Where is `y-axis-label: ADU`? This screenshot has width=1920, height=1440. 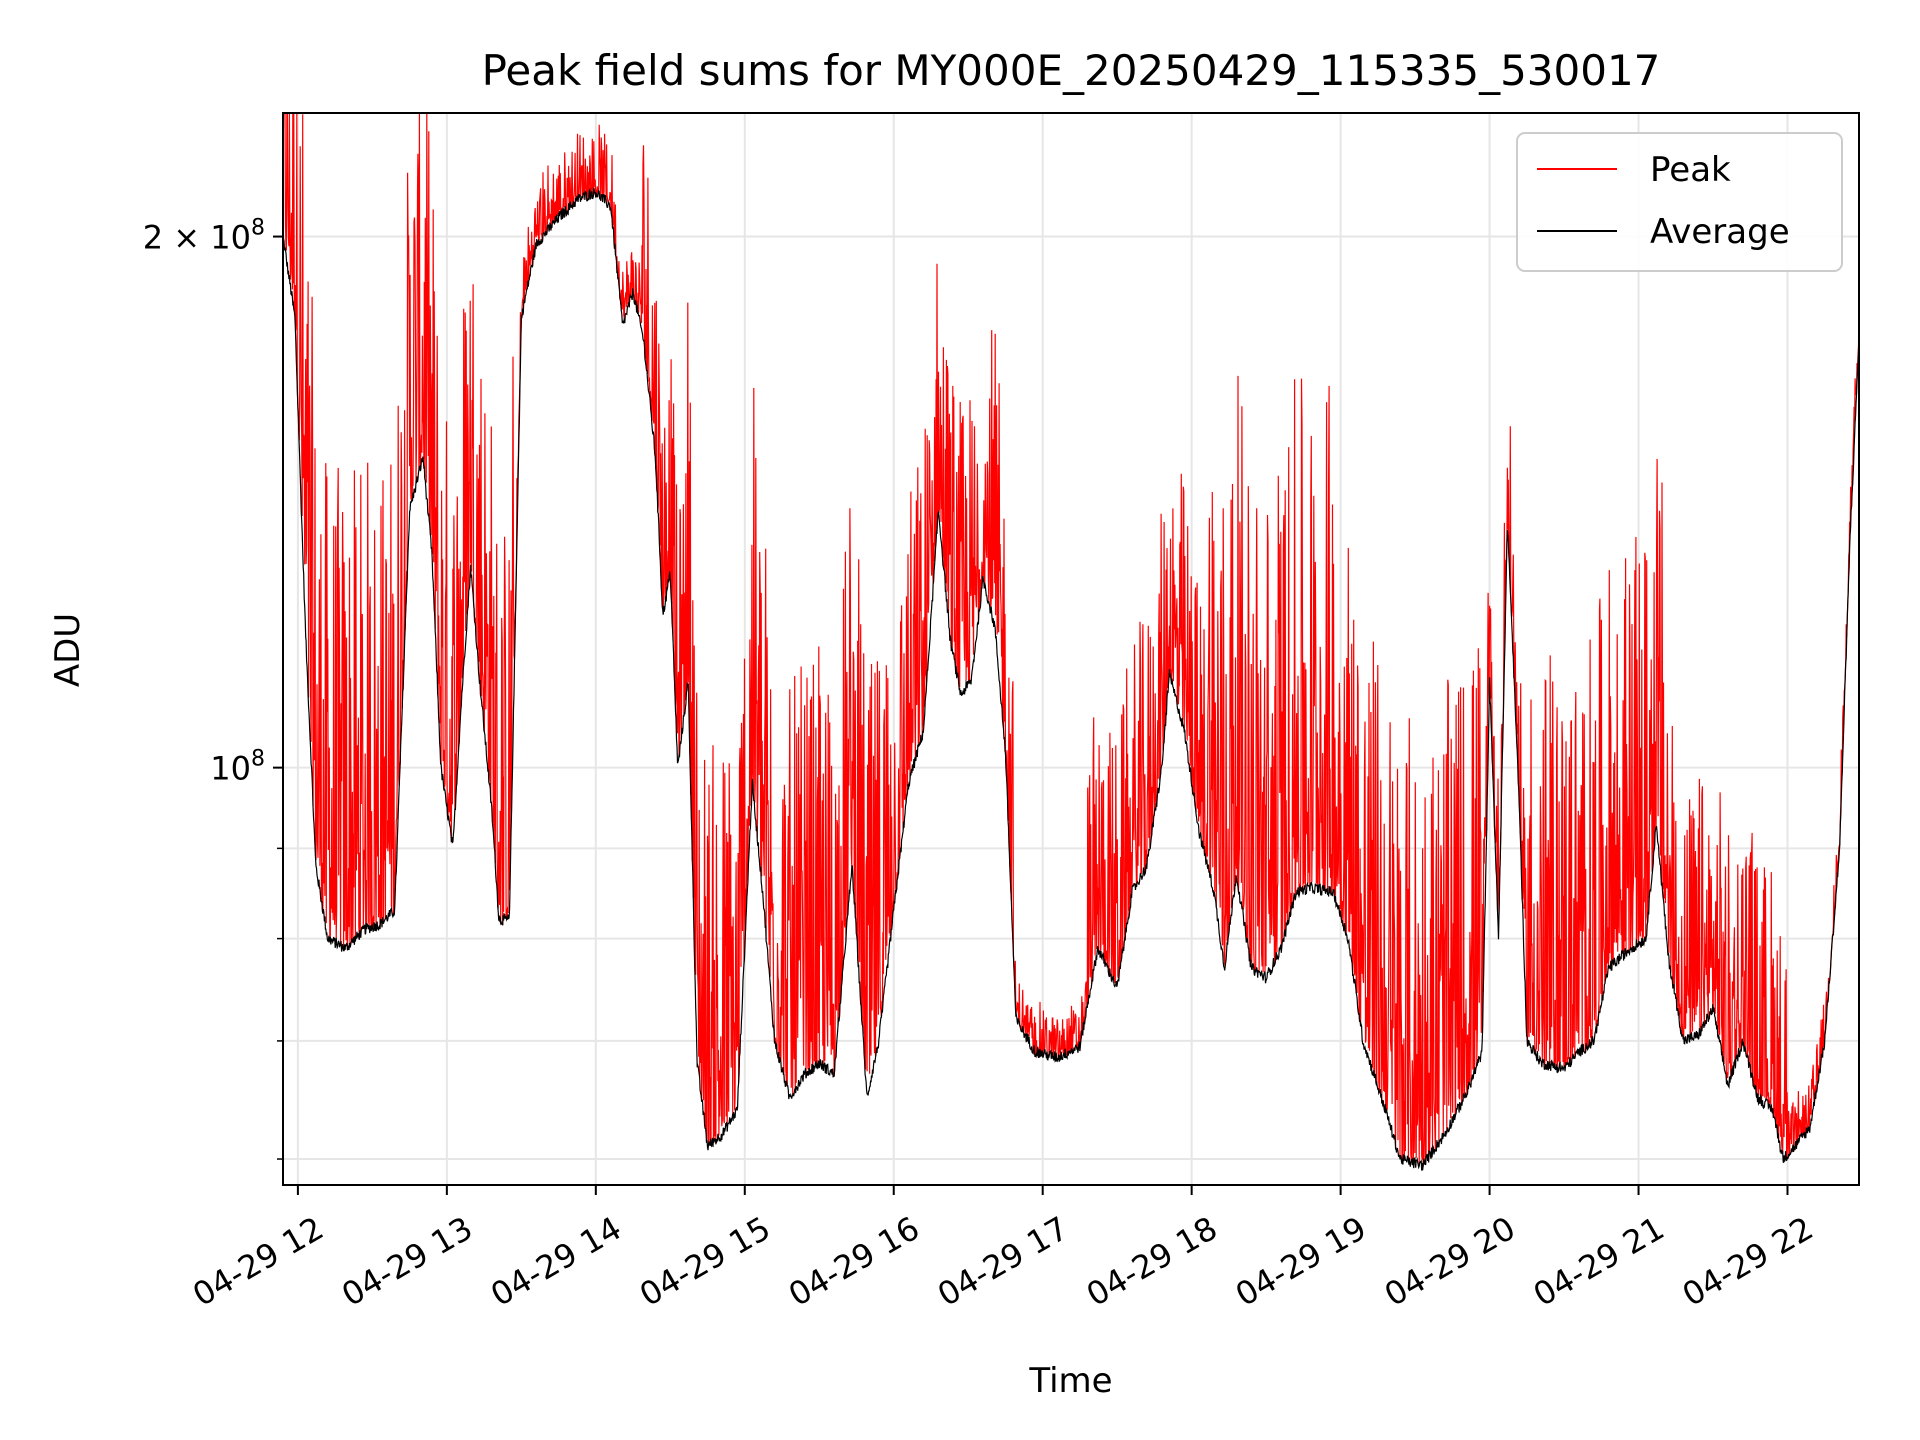 y-axis-label: ADU is located at coordinates (68, 650).